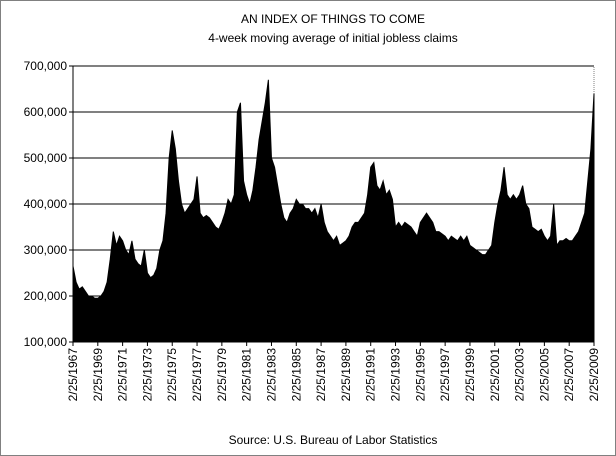  I want to click on x-tick-label: 2/25/1969, so click(98, 375).